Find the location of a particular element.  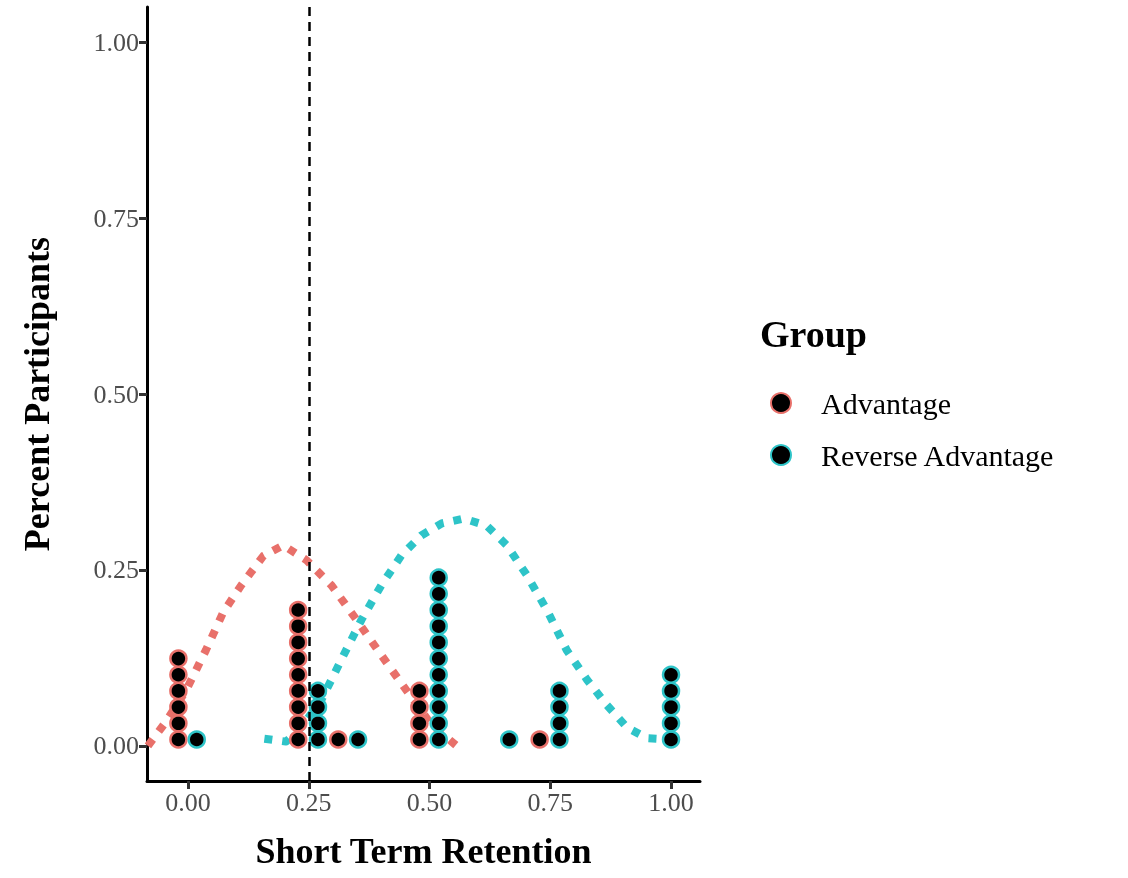

x-tick-label: 0.00 is located at coordinates (188, 802).